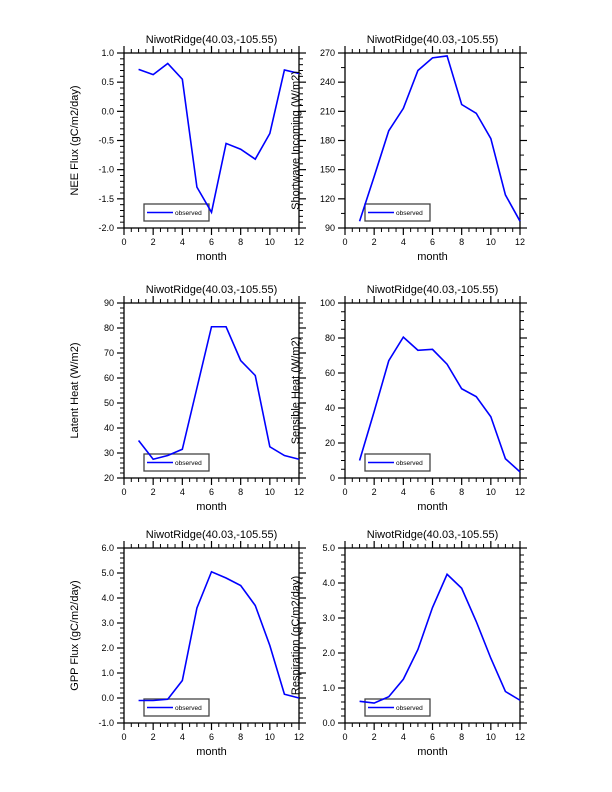 The height and width of the screenshot is (792, 612). What do you see at coordinates (327, 170) in the screenshot?
I see `svg-text: 150` at bounding box center [327, 170].